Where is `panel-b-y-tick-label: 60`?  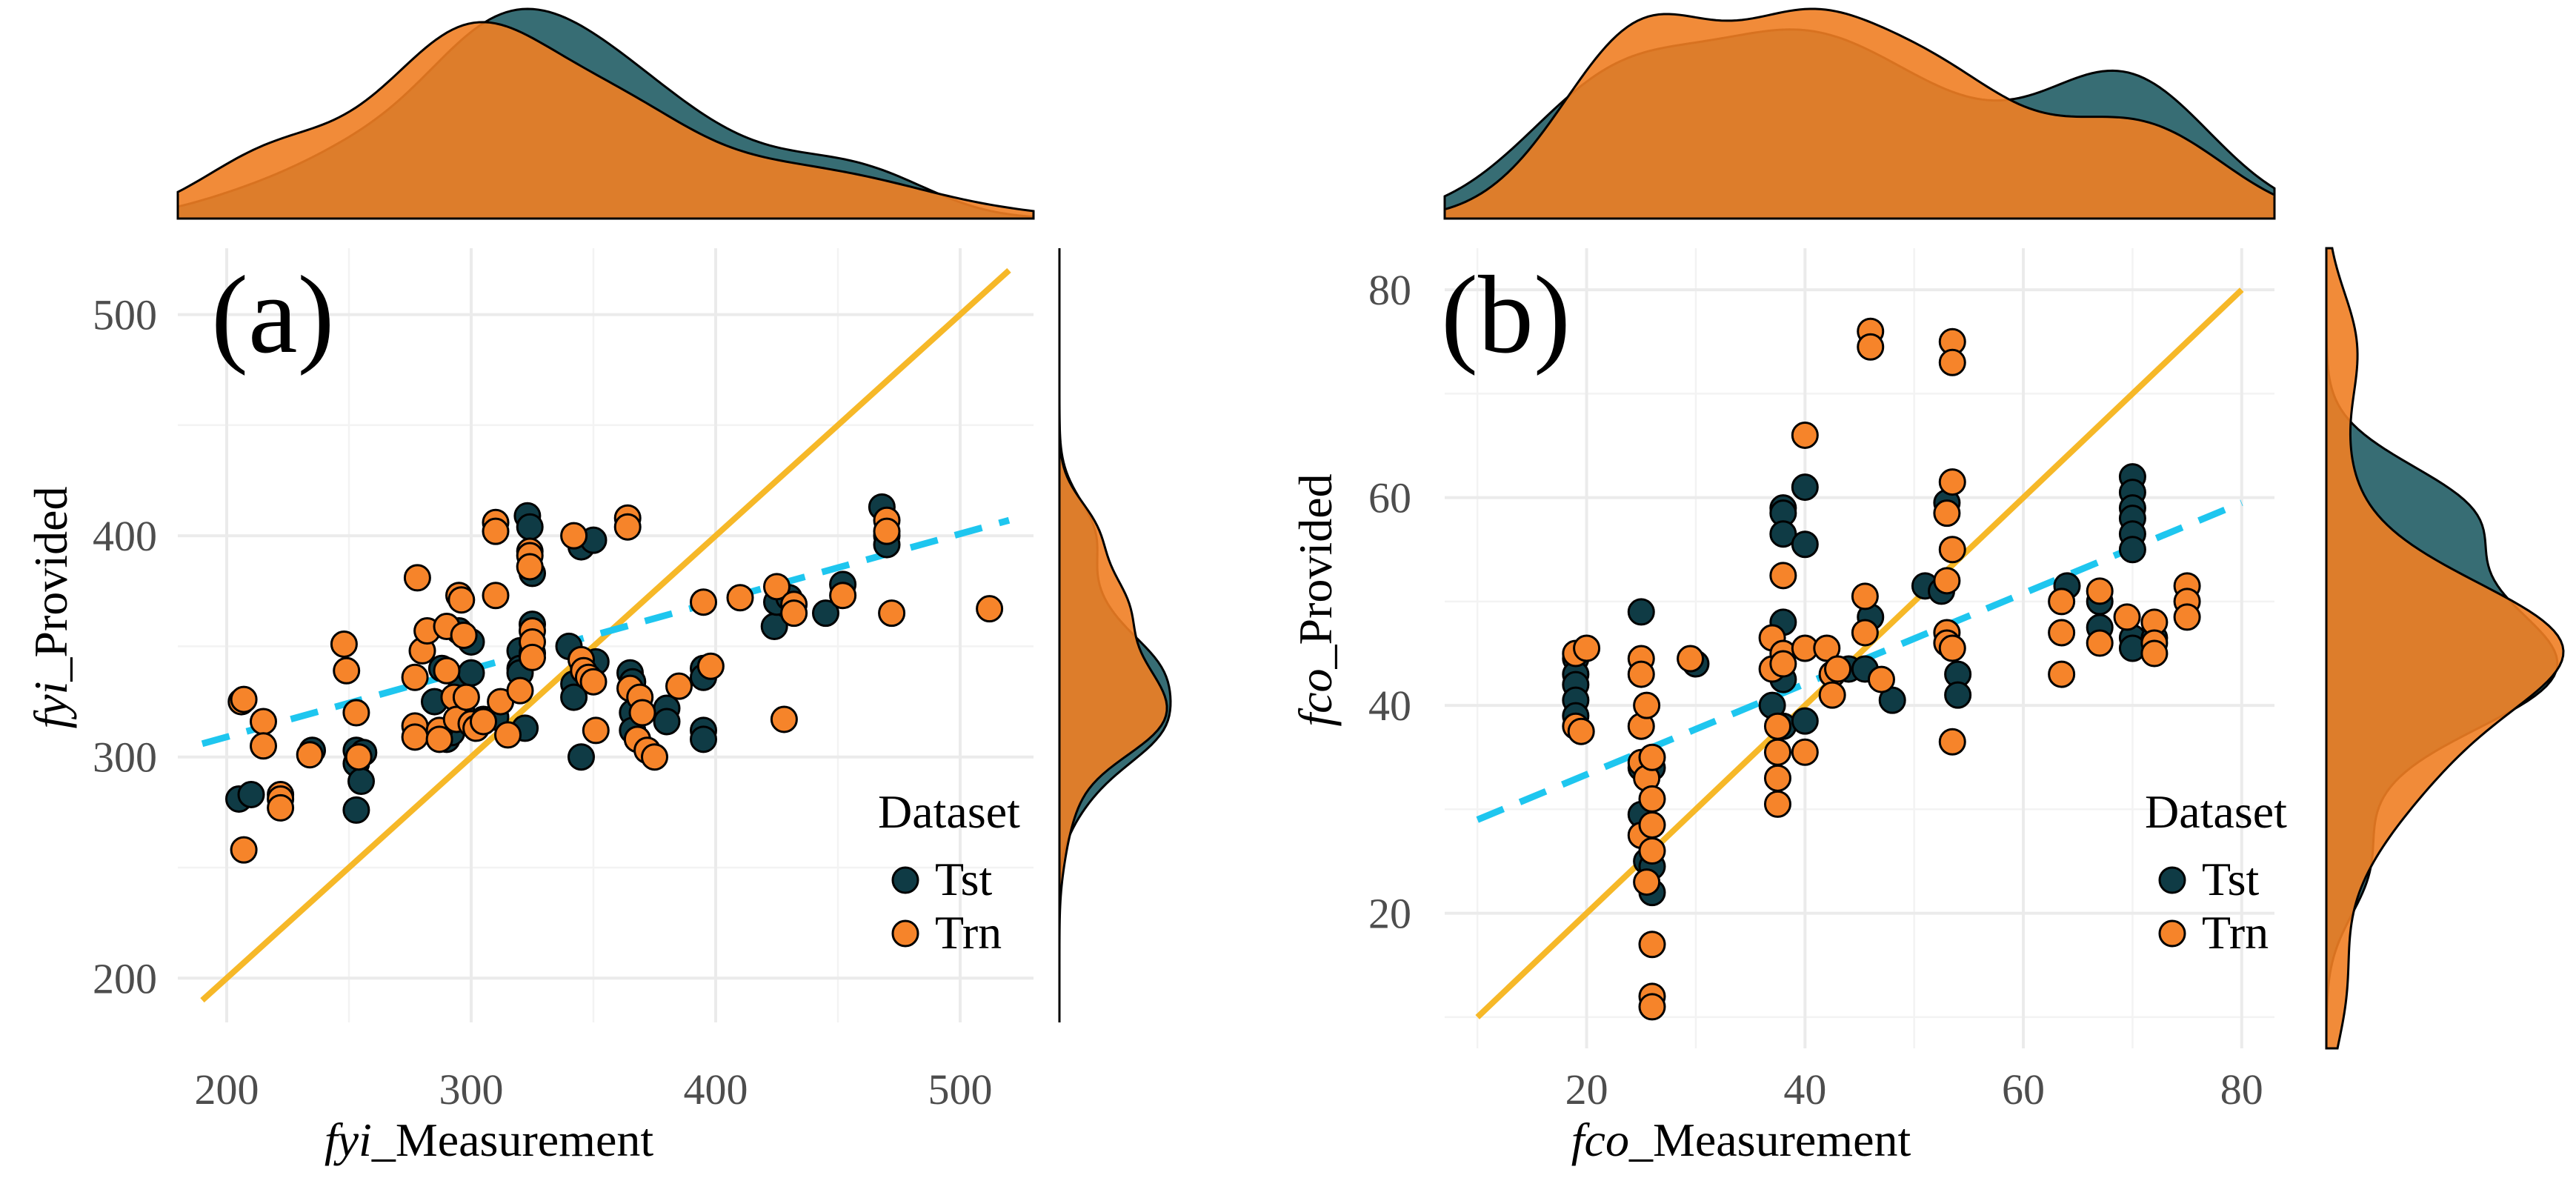
panel-b-y-tick-label: 60 is located at coordinates (1389, 498).